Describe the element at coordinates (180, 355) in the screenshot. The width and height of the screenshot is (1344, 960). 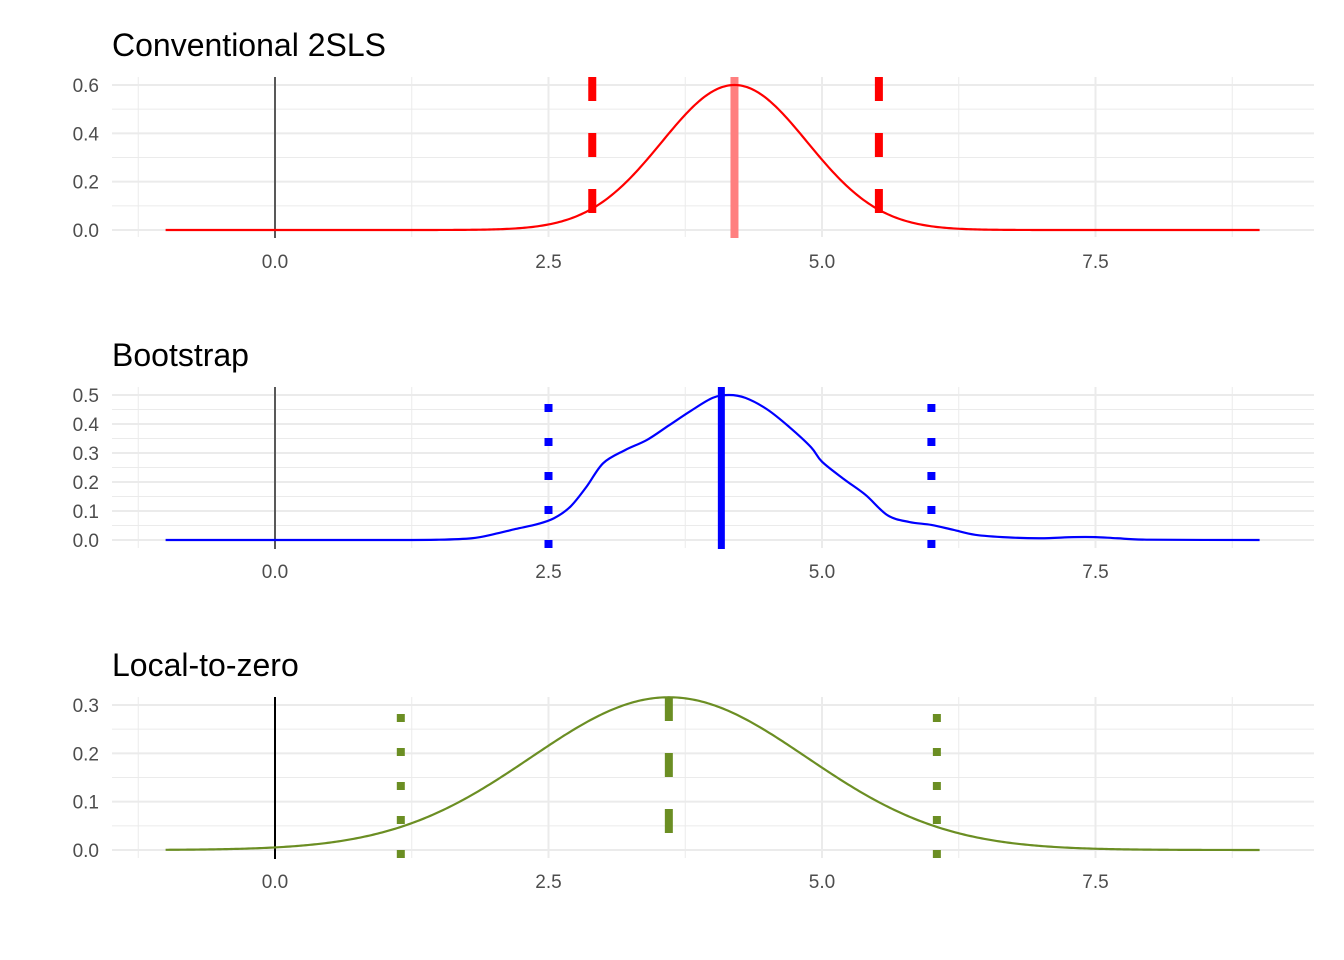
I see `panel-title: Bootstrap` at that location.